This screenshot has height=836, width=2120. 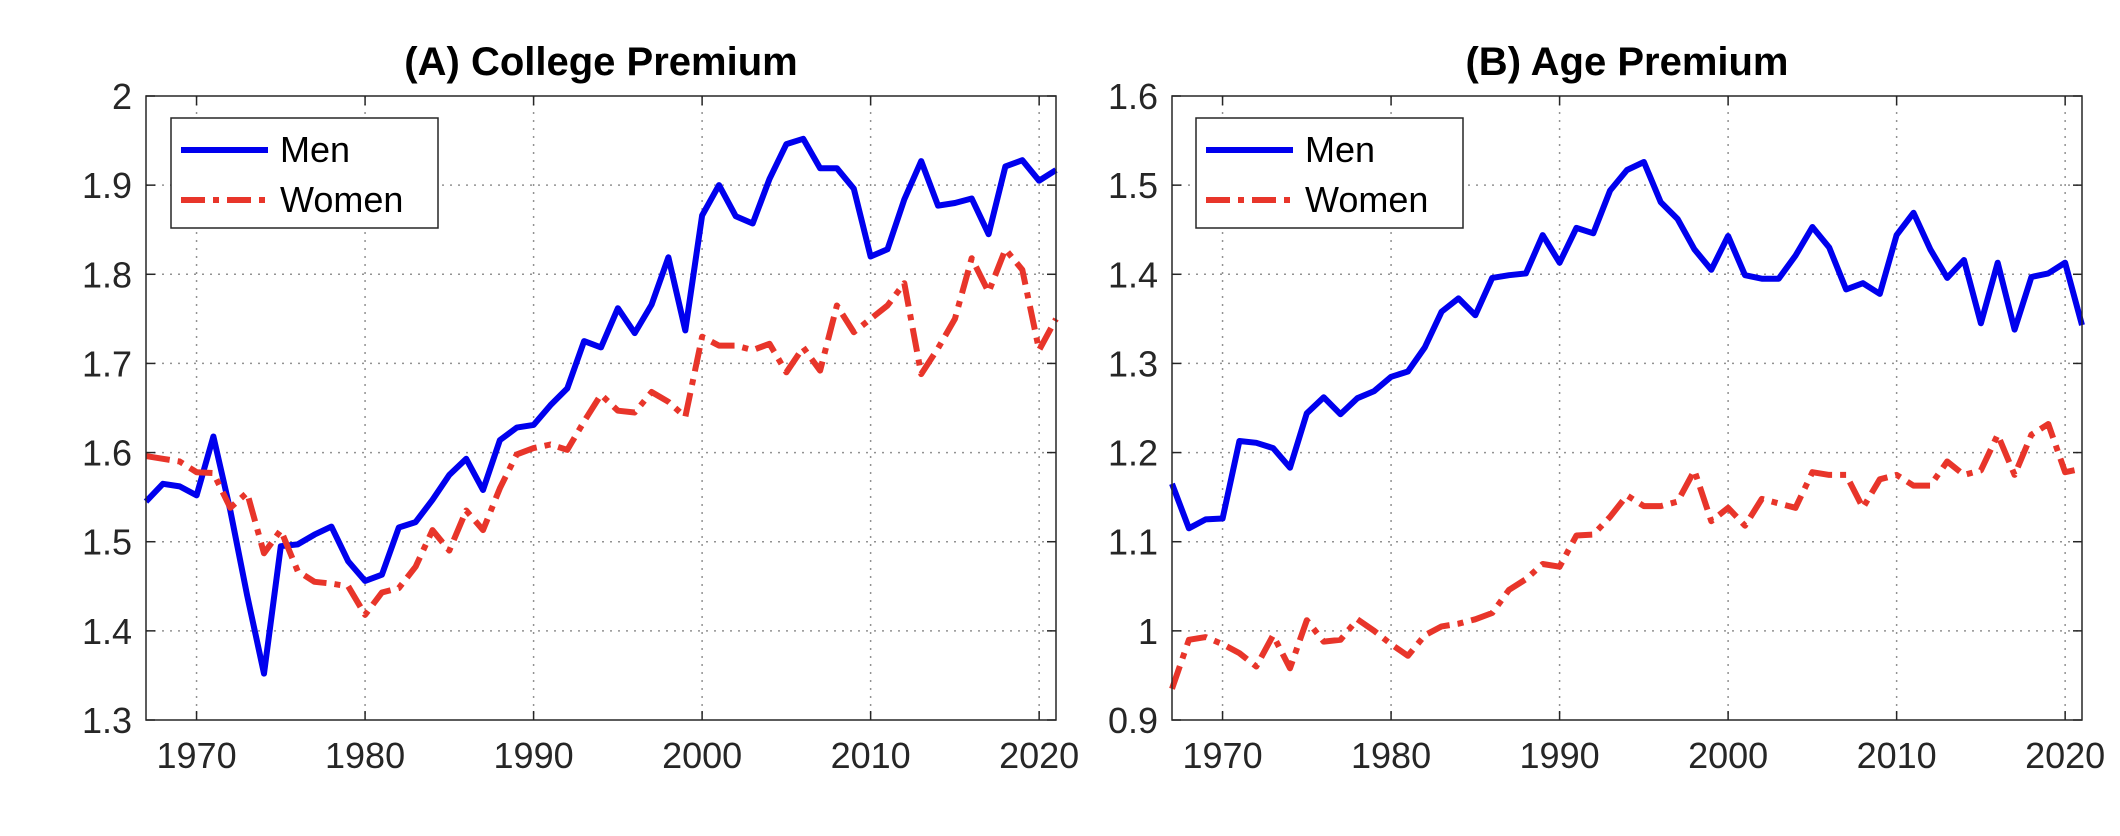 I want to click on chart-title: (A) College Premium, so click(x=600, y=62).